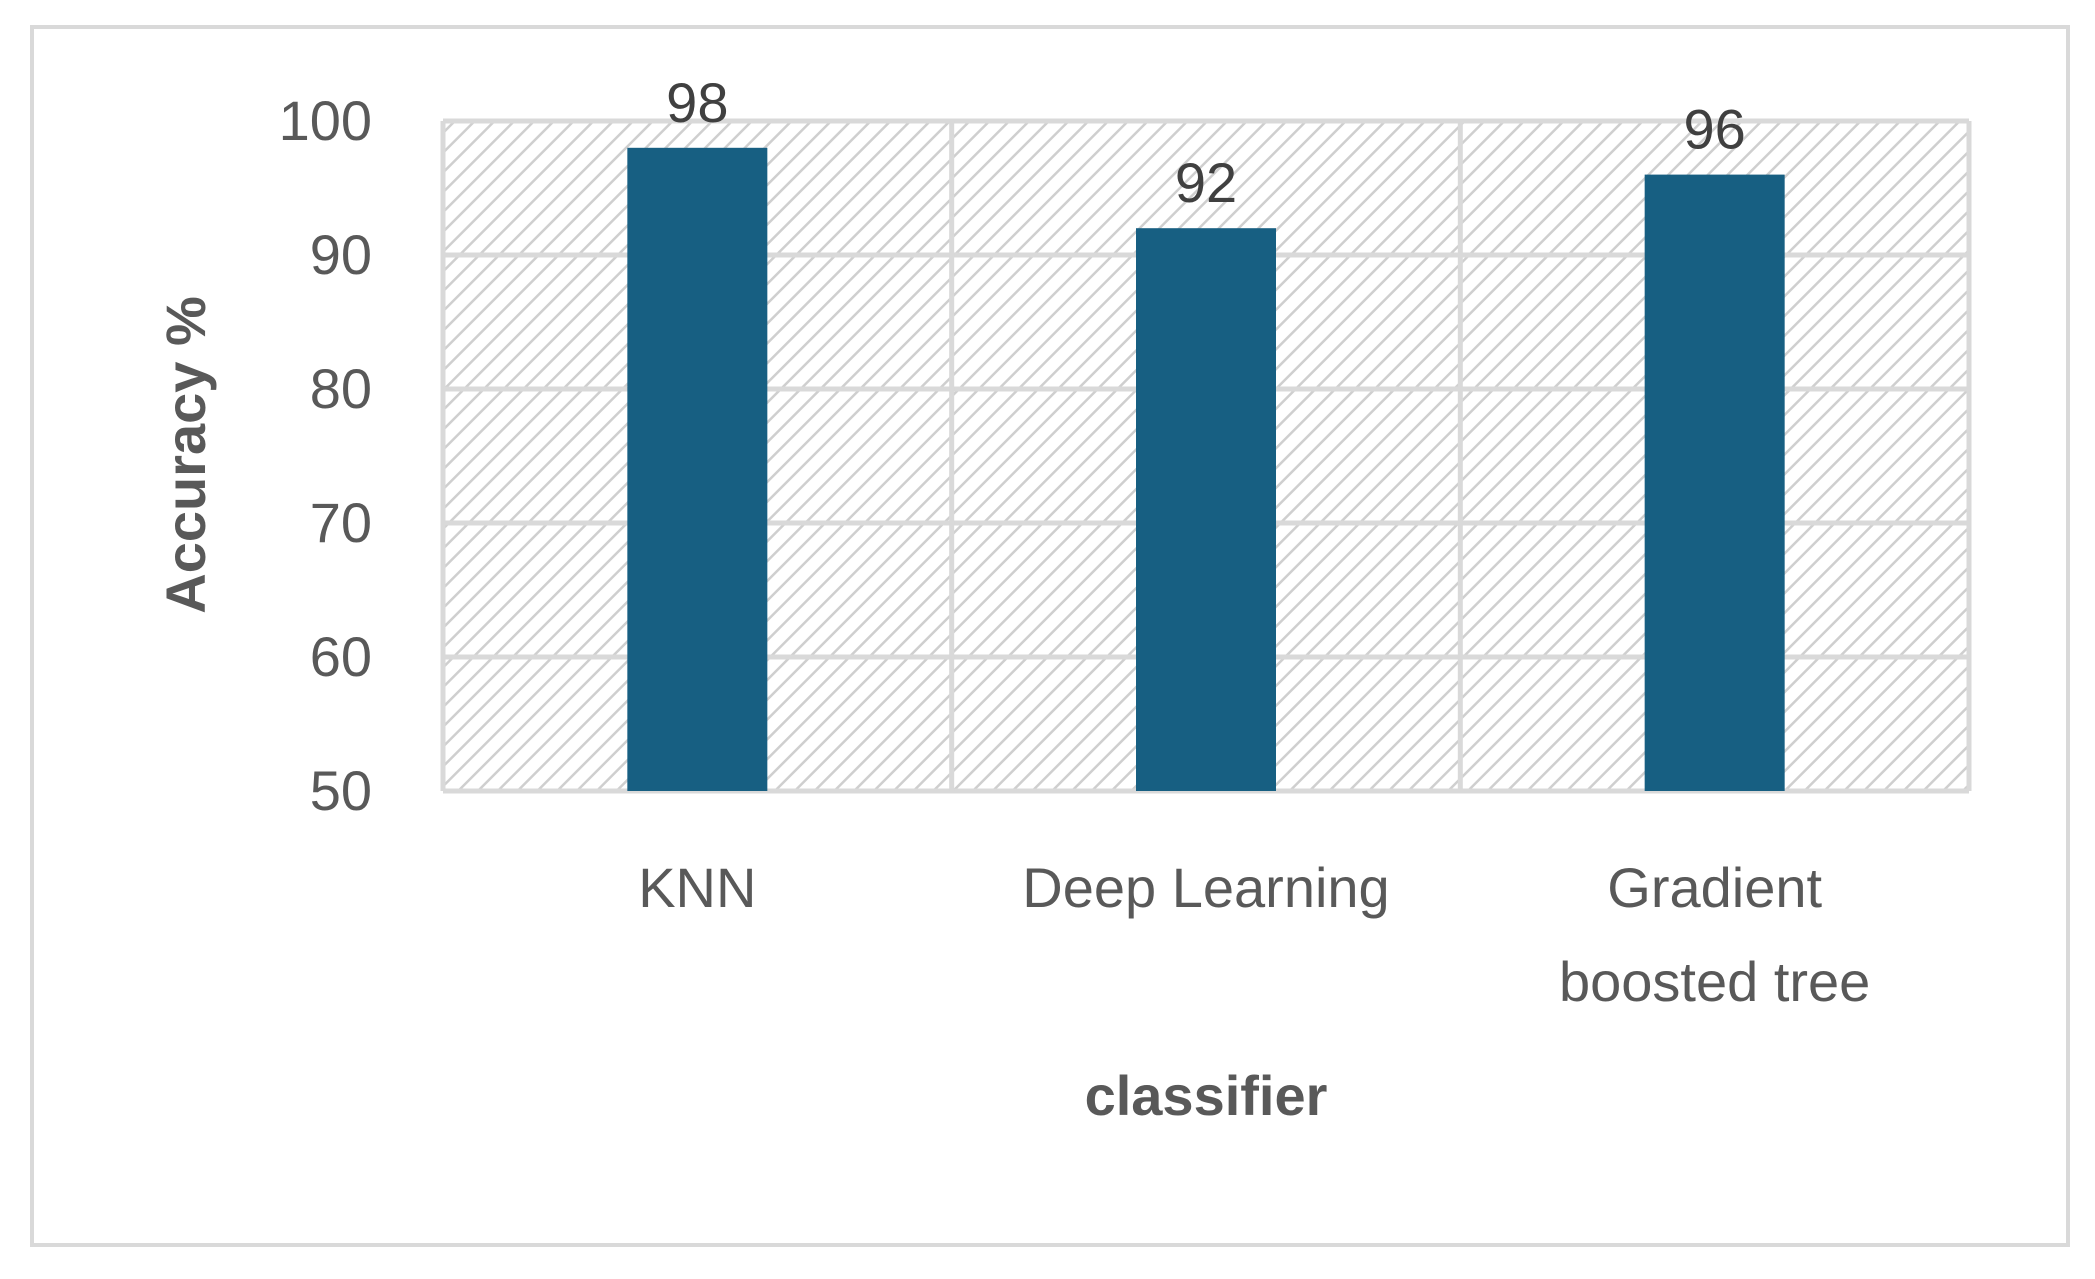 The image size is (2095, 1279). I want to click on data-labels: 98 92 96, so click(1206, 142).